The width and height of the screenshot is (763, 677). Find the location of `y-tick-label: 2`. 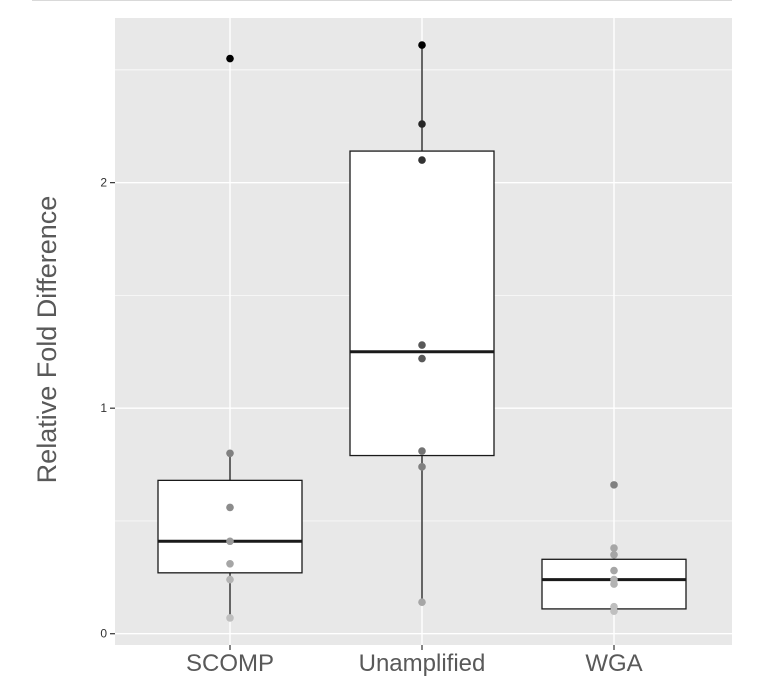

y-tick-label: 2 is located at coordinates (103, 183).